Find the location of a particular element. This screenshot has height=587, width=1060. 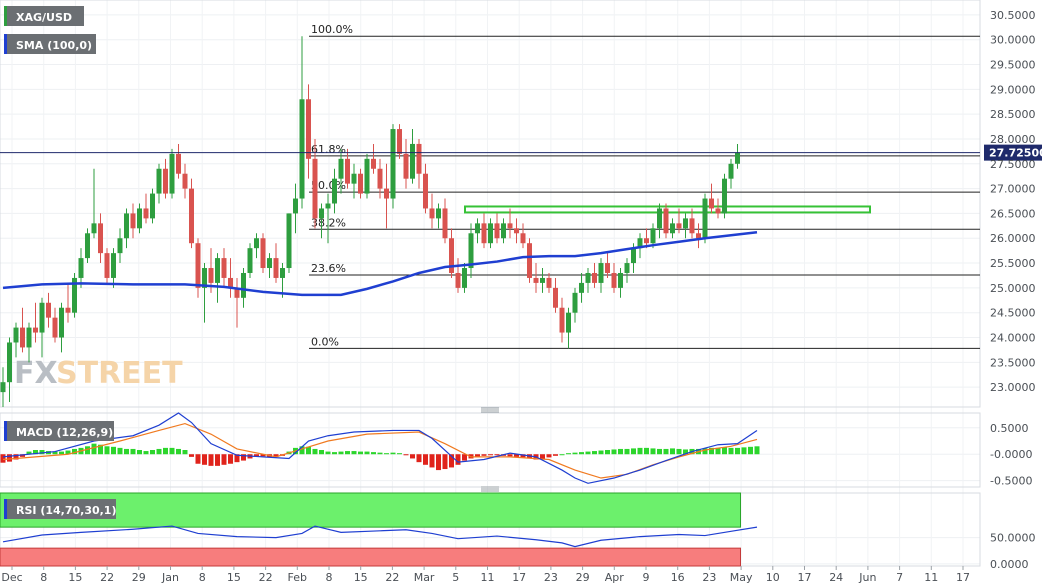

time-tick-label: 15 is located at coordinates (234, 577).